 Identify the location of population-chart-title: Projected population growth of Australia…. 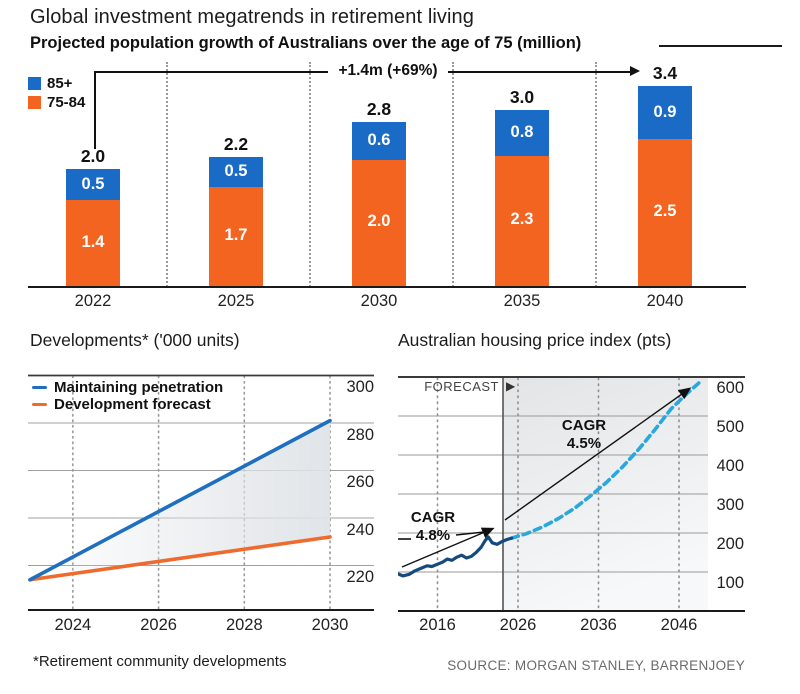
(306, 43).